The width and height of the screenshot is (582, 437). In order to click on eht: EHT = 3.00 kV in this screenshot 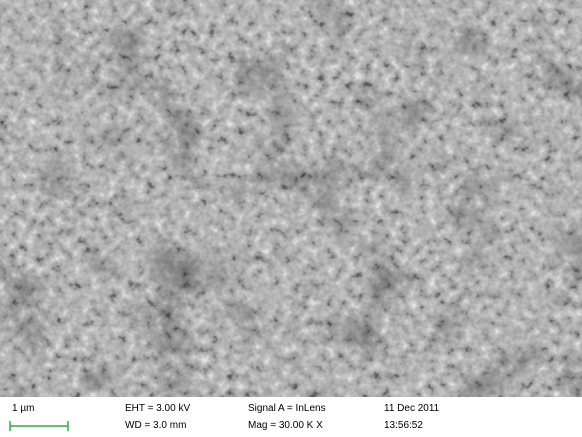, I will do `click(157, 408)`.